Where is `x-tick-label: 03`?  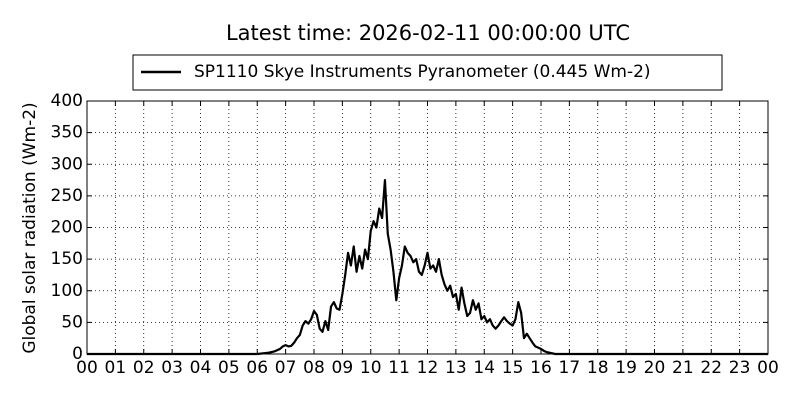
x-tick-label: 03 is located at coordinates (172, 368).